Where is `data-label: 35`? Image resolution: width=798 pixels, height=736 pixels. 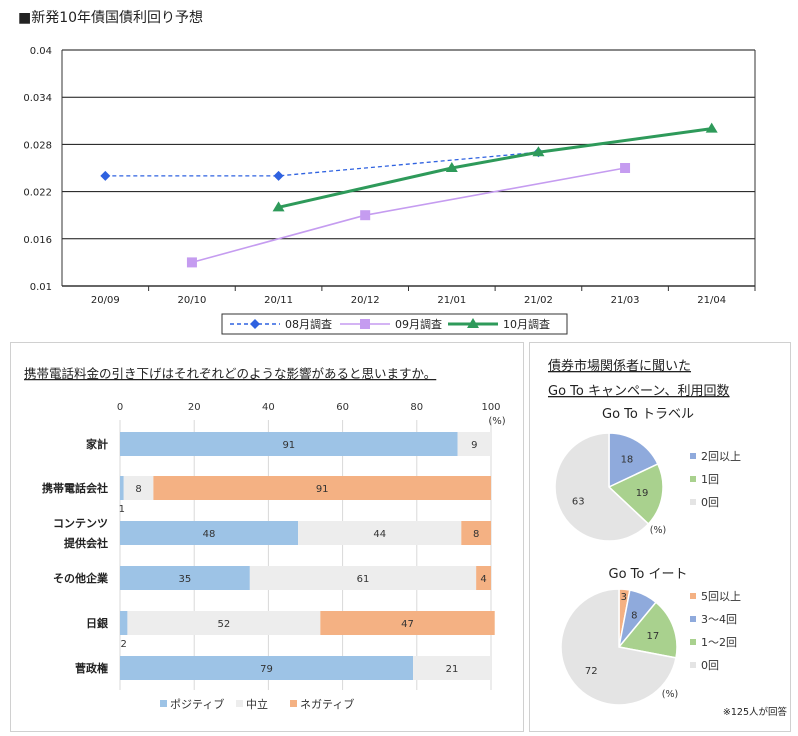
data-label: 35 is located at coordinates (185, 579).